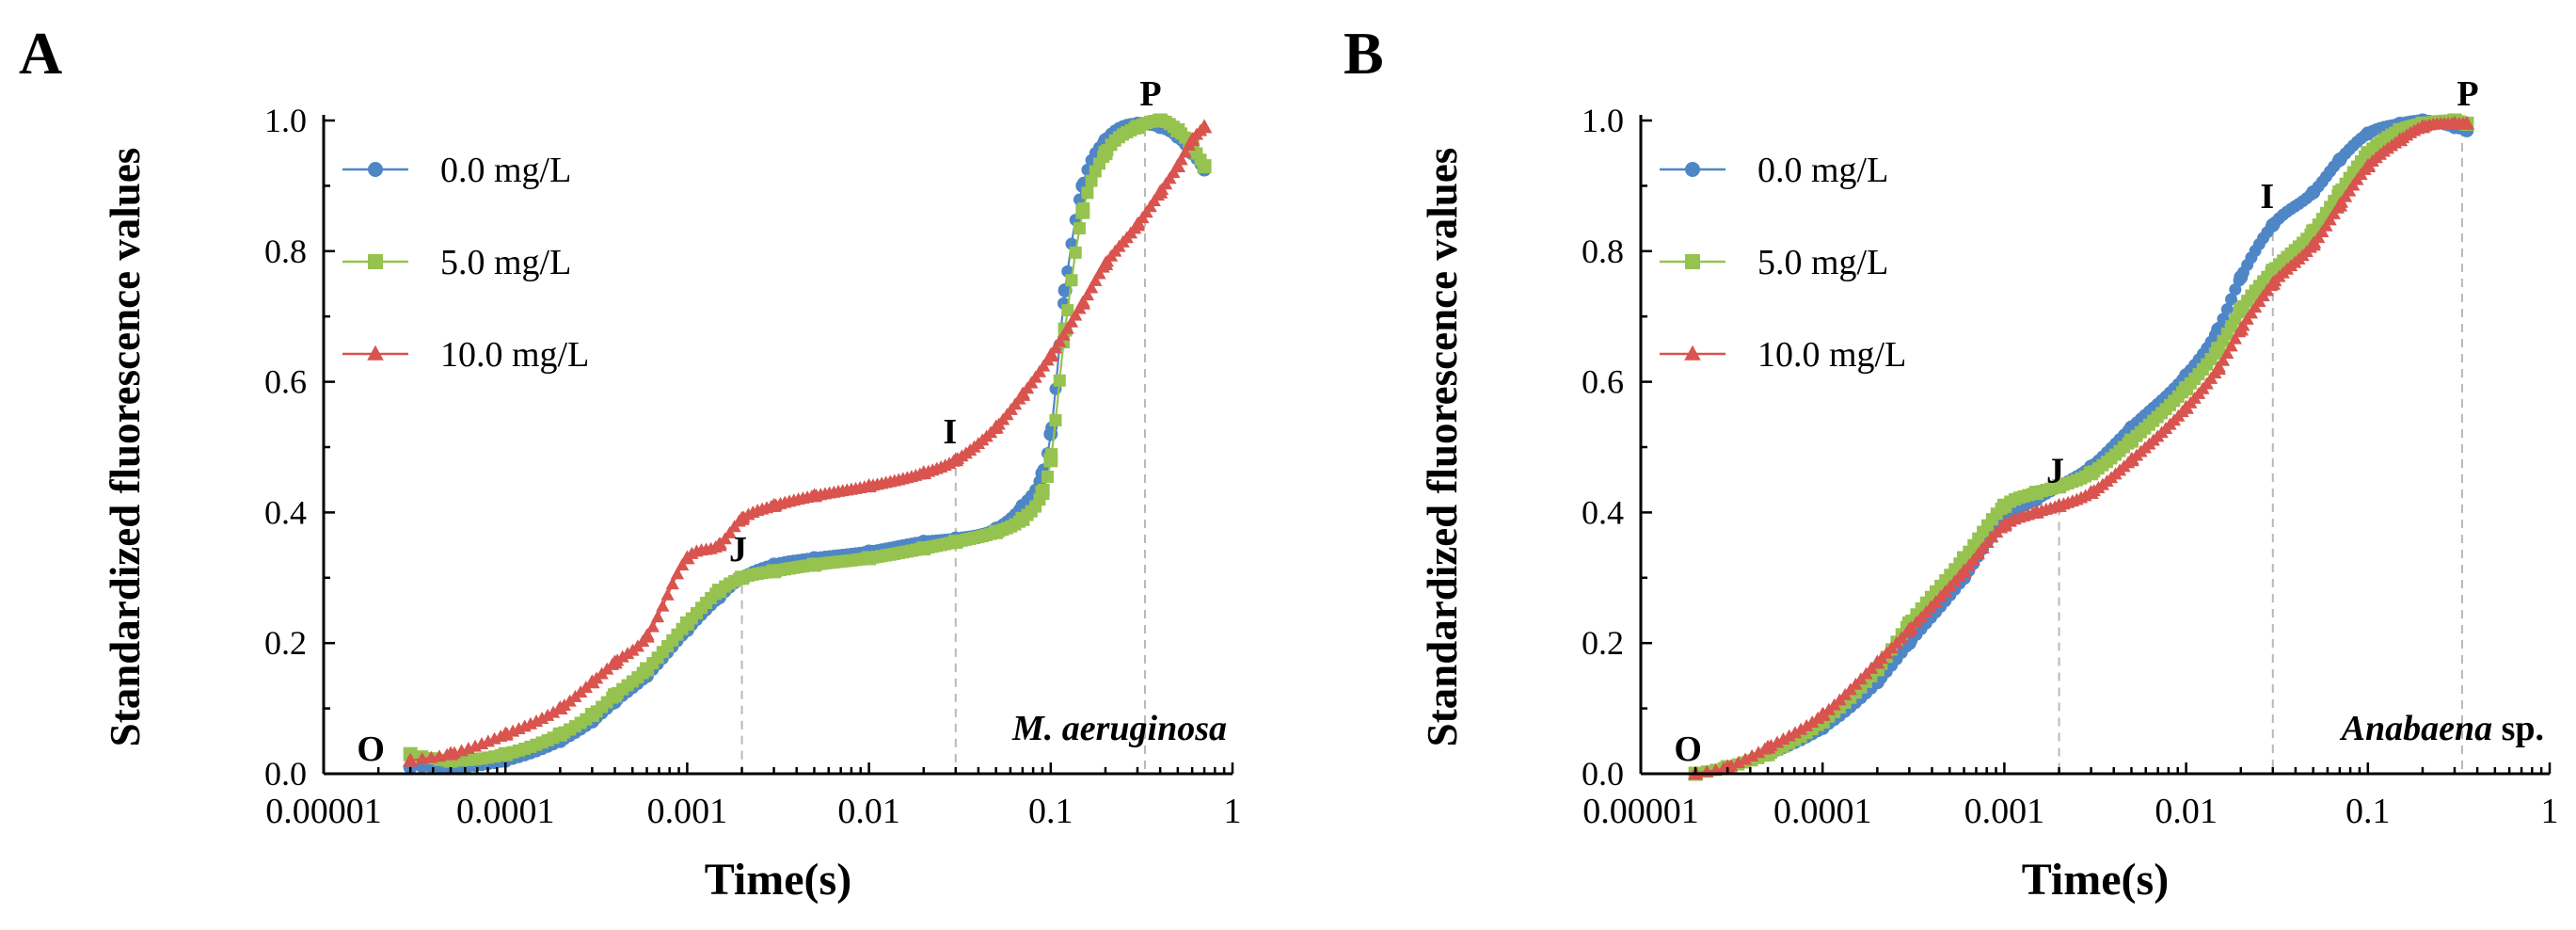 This screenshot has width=2576, height=930. What do you see at coordinates (2055, 471) in the screenshot?
I see `phase-label-j: J` at bounding box center [2055, 471].